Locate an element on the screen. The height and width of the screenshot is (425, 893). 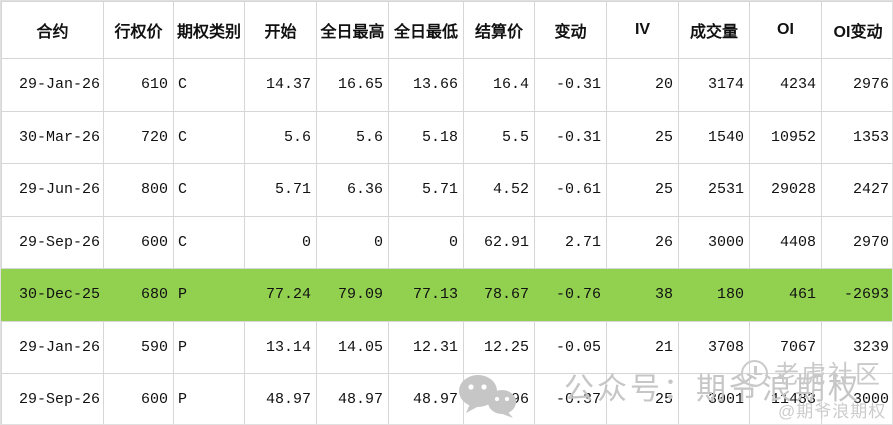
cell-strike: 610 is located at coordinates (138, 85).